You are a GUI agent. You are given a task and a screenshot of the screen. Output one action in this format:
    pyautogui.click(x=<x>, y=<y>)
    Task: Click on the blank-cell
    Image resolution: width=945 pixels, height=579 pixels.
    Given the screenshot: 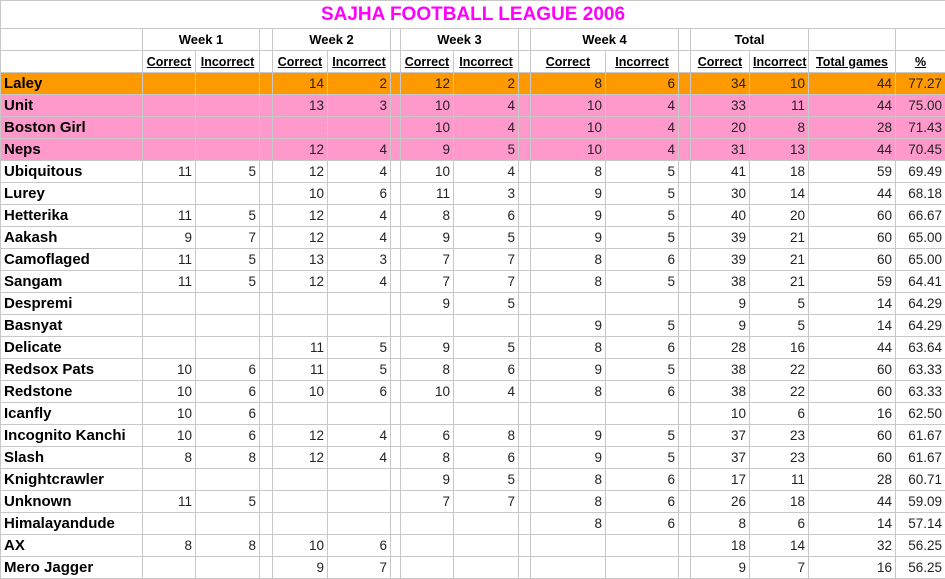 What is the action you would take?
    pyautogui.click(x=72, y=62)
    